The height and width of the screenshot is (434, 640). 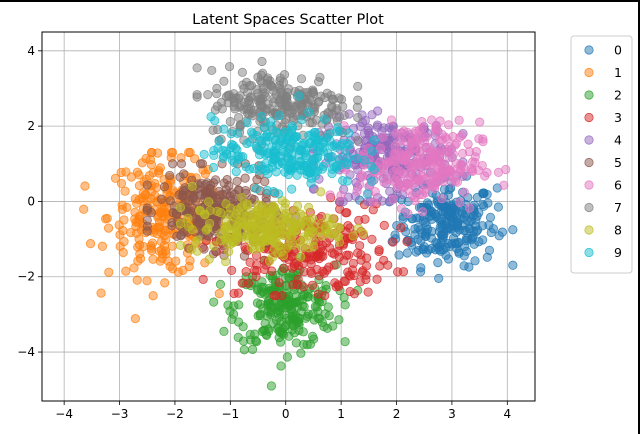 I want to click on y-tick-label: −4, so click(x=26, y=352).